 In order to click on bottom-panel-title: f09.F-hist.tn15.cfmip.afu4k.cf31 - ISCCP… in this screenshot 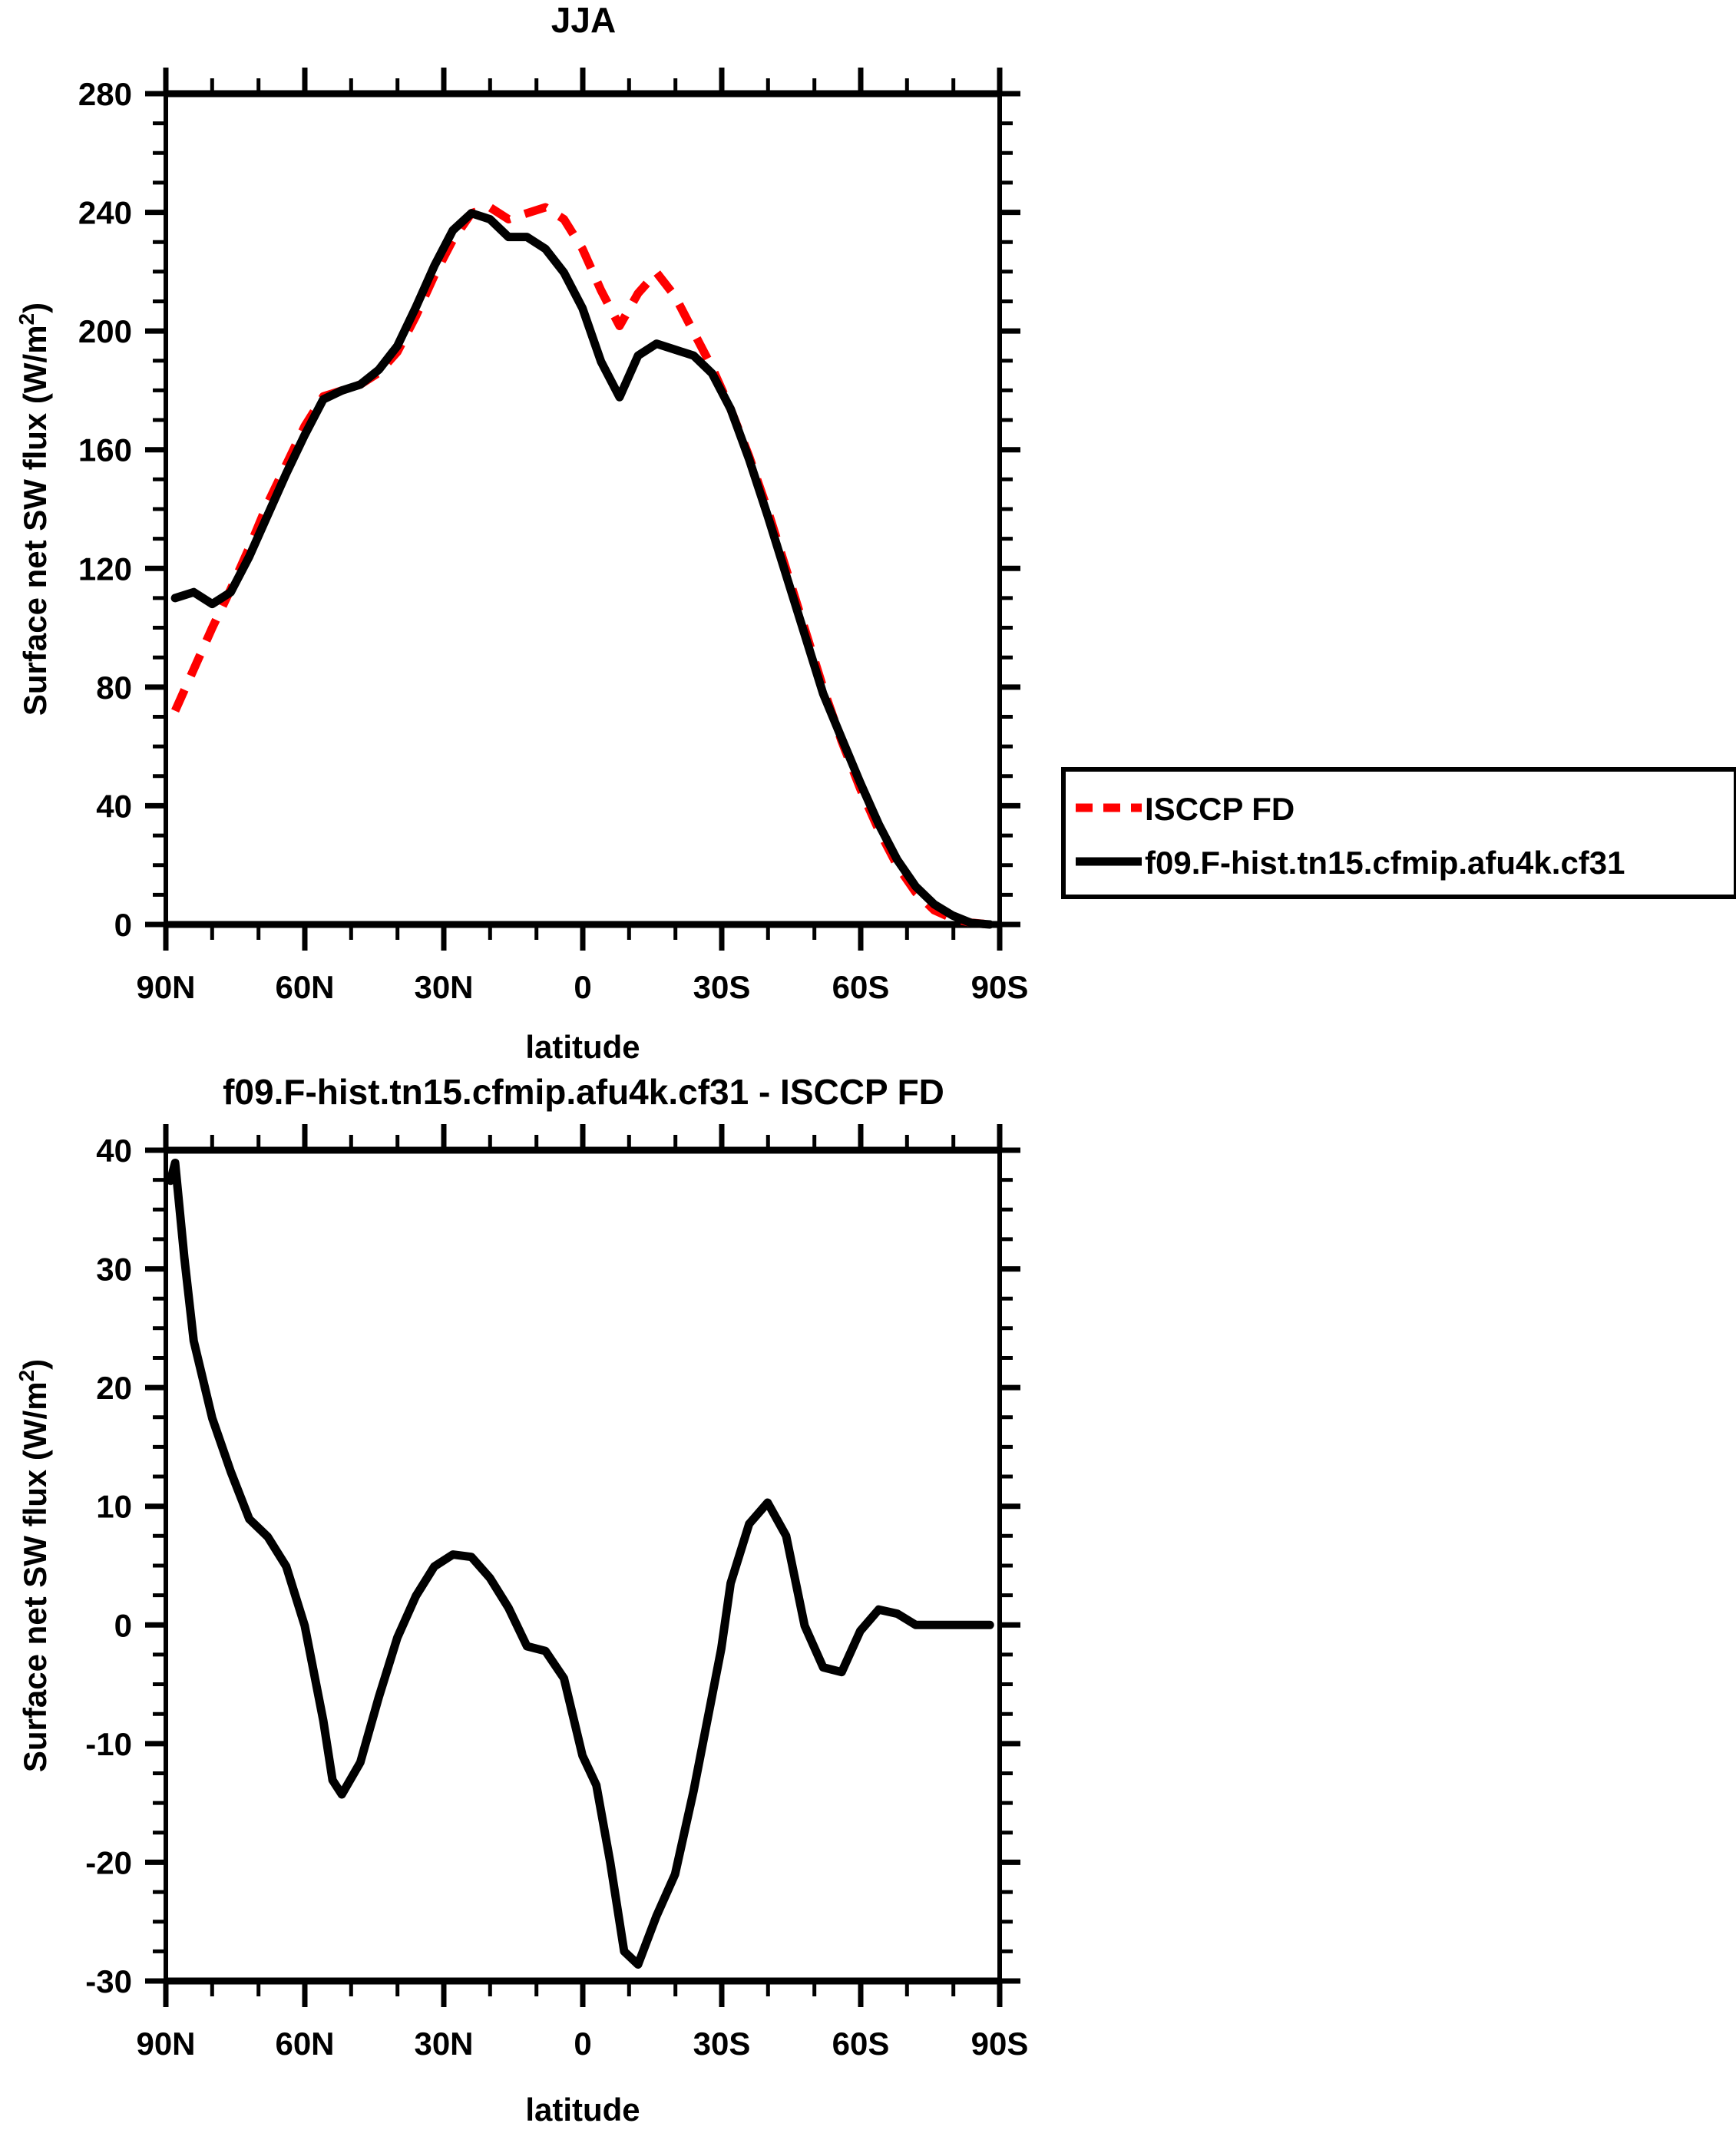, I will do `click(584, 1092)`.